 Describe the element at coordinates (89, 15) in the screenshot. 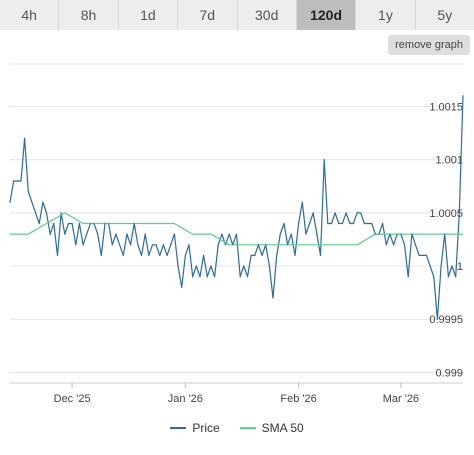

I see `tab-8h: 8h` at that location.